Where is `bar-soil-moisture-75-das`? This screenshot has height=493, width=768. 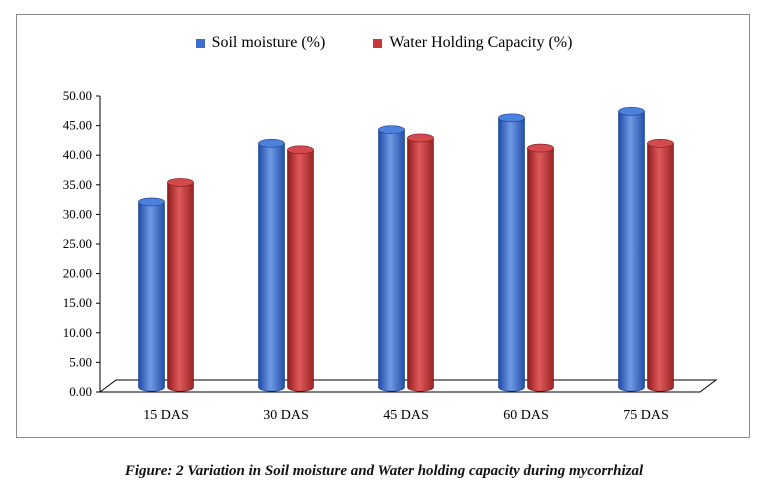 bar-soil-moisture-75-das is located at coordinates (631, 249).